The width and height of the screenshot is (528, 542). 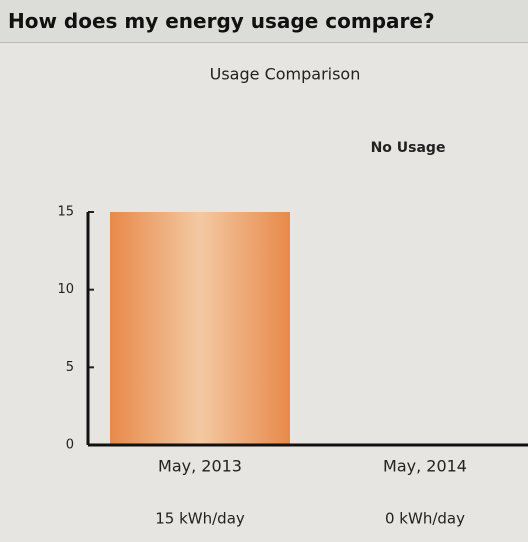 I want to click on y-tick-label: 15, so click(x=65, y=212).